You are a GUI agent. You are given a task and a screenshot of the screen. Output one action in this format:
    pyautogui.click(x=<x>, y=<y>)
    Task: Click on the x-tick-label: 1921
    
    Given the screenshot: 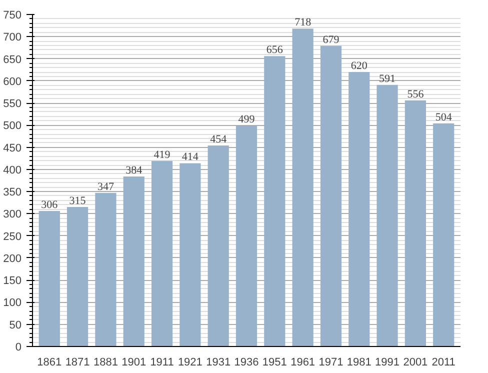 What is the action you would take?
    pyautogui.click(x=190, y=362)
    